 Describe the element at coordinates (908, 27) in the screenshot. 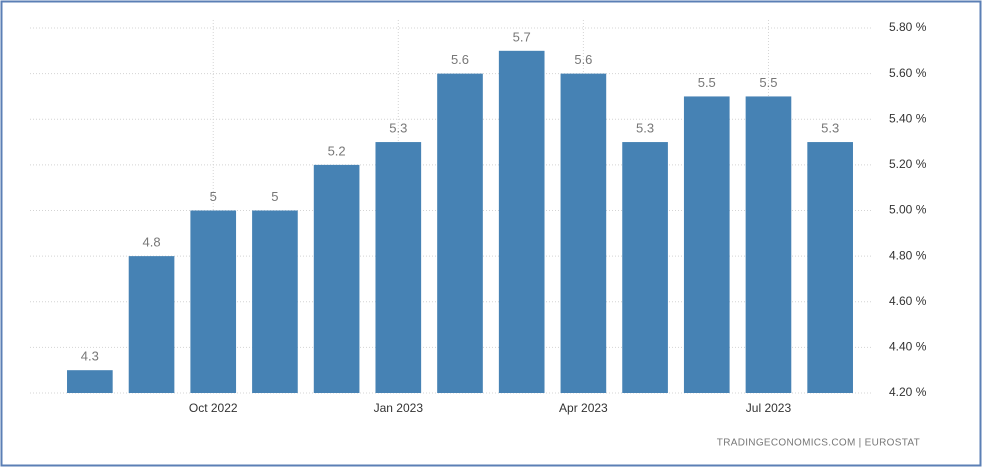

I see `y-tick-label: 5.80 %` at that location.